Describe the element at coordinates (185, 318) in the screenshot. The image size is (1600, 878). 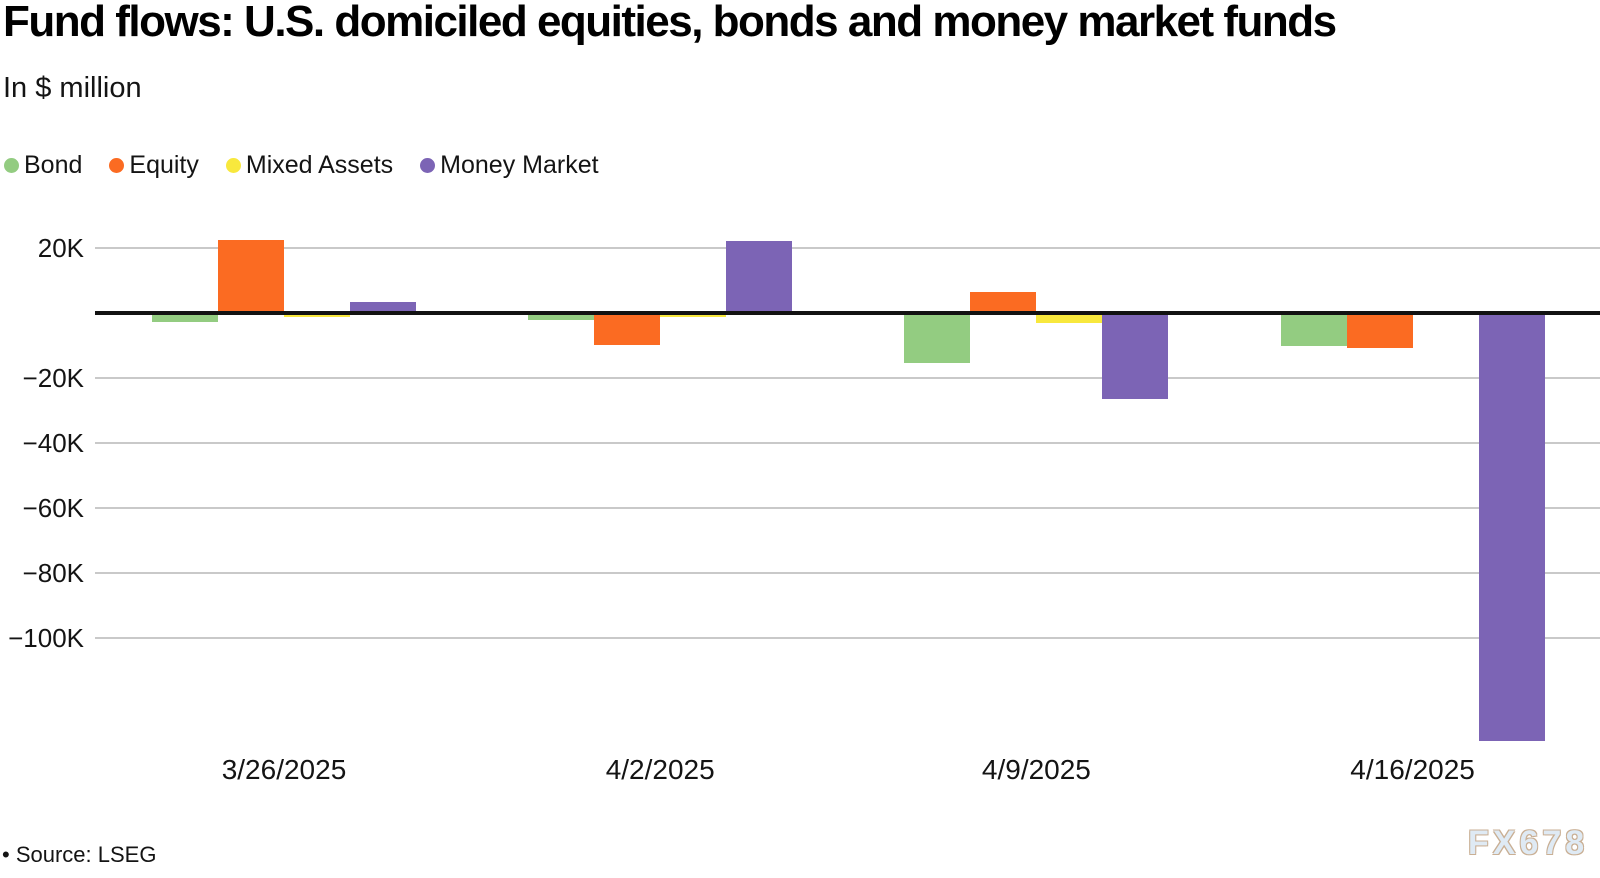
I see `bar-bond-3/26/2025` at that location.